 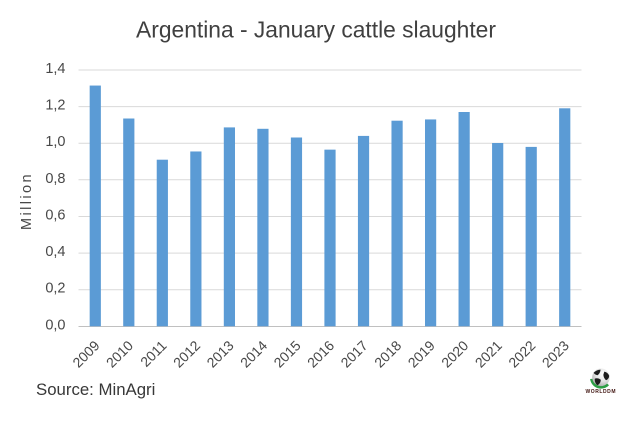 I want to click on svg-text:Argentina - January cattle sla: Argentina - January cattle slaughter, so click(x=316, y=29).